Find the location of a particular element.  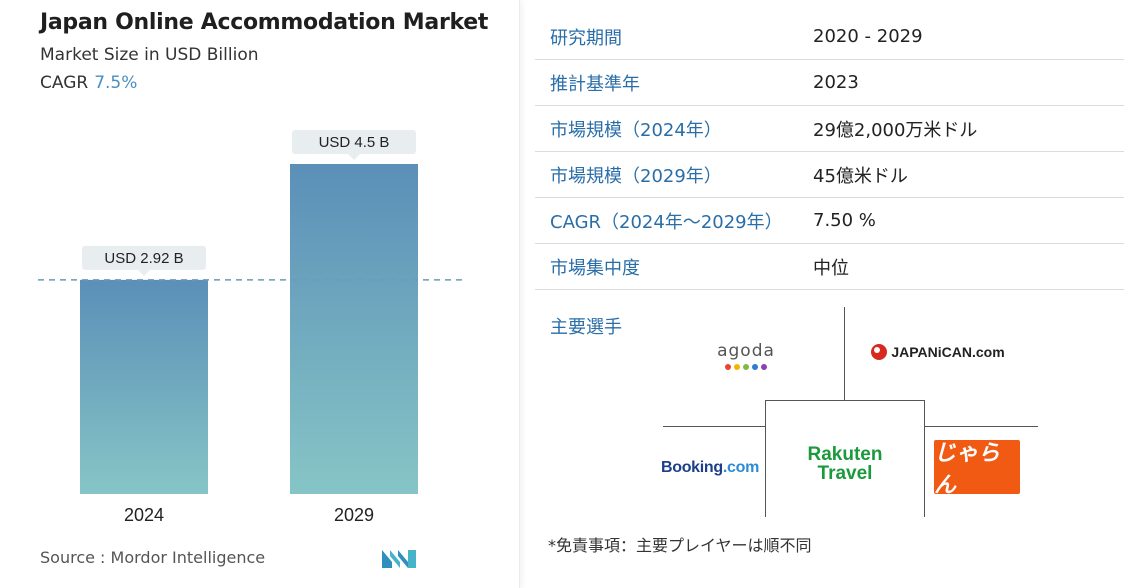

japanican-wordmark: JAPANiCAN.com is located at coordinates (948, 352).